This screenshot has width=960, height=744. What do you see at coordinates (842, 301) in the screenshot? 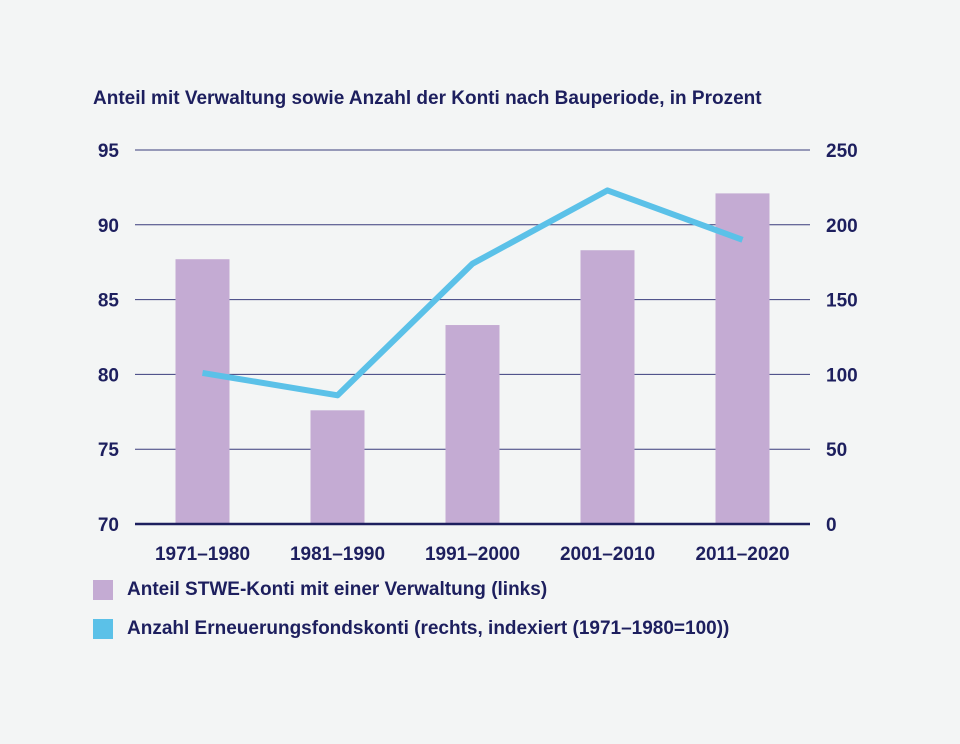
I see `y-right-tick-150: 150` at bounding box center [842, 301].